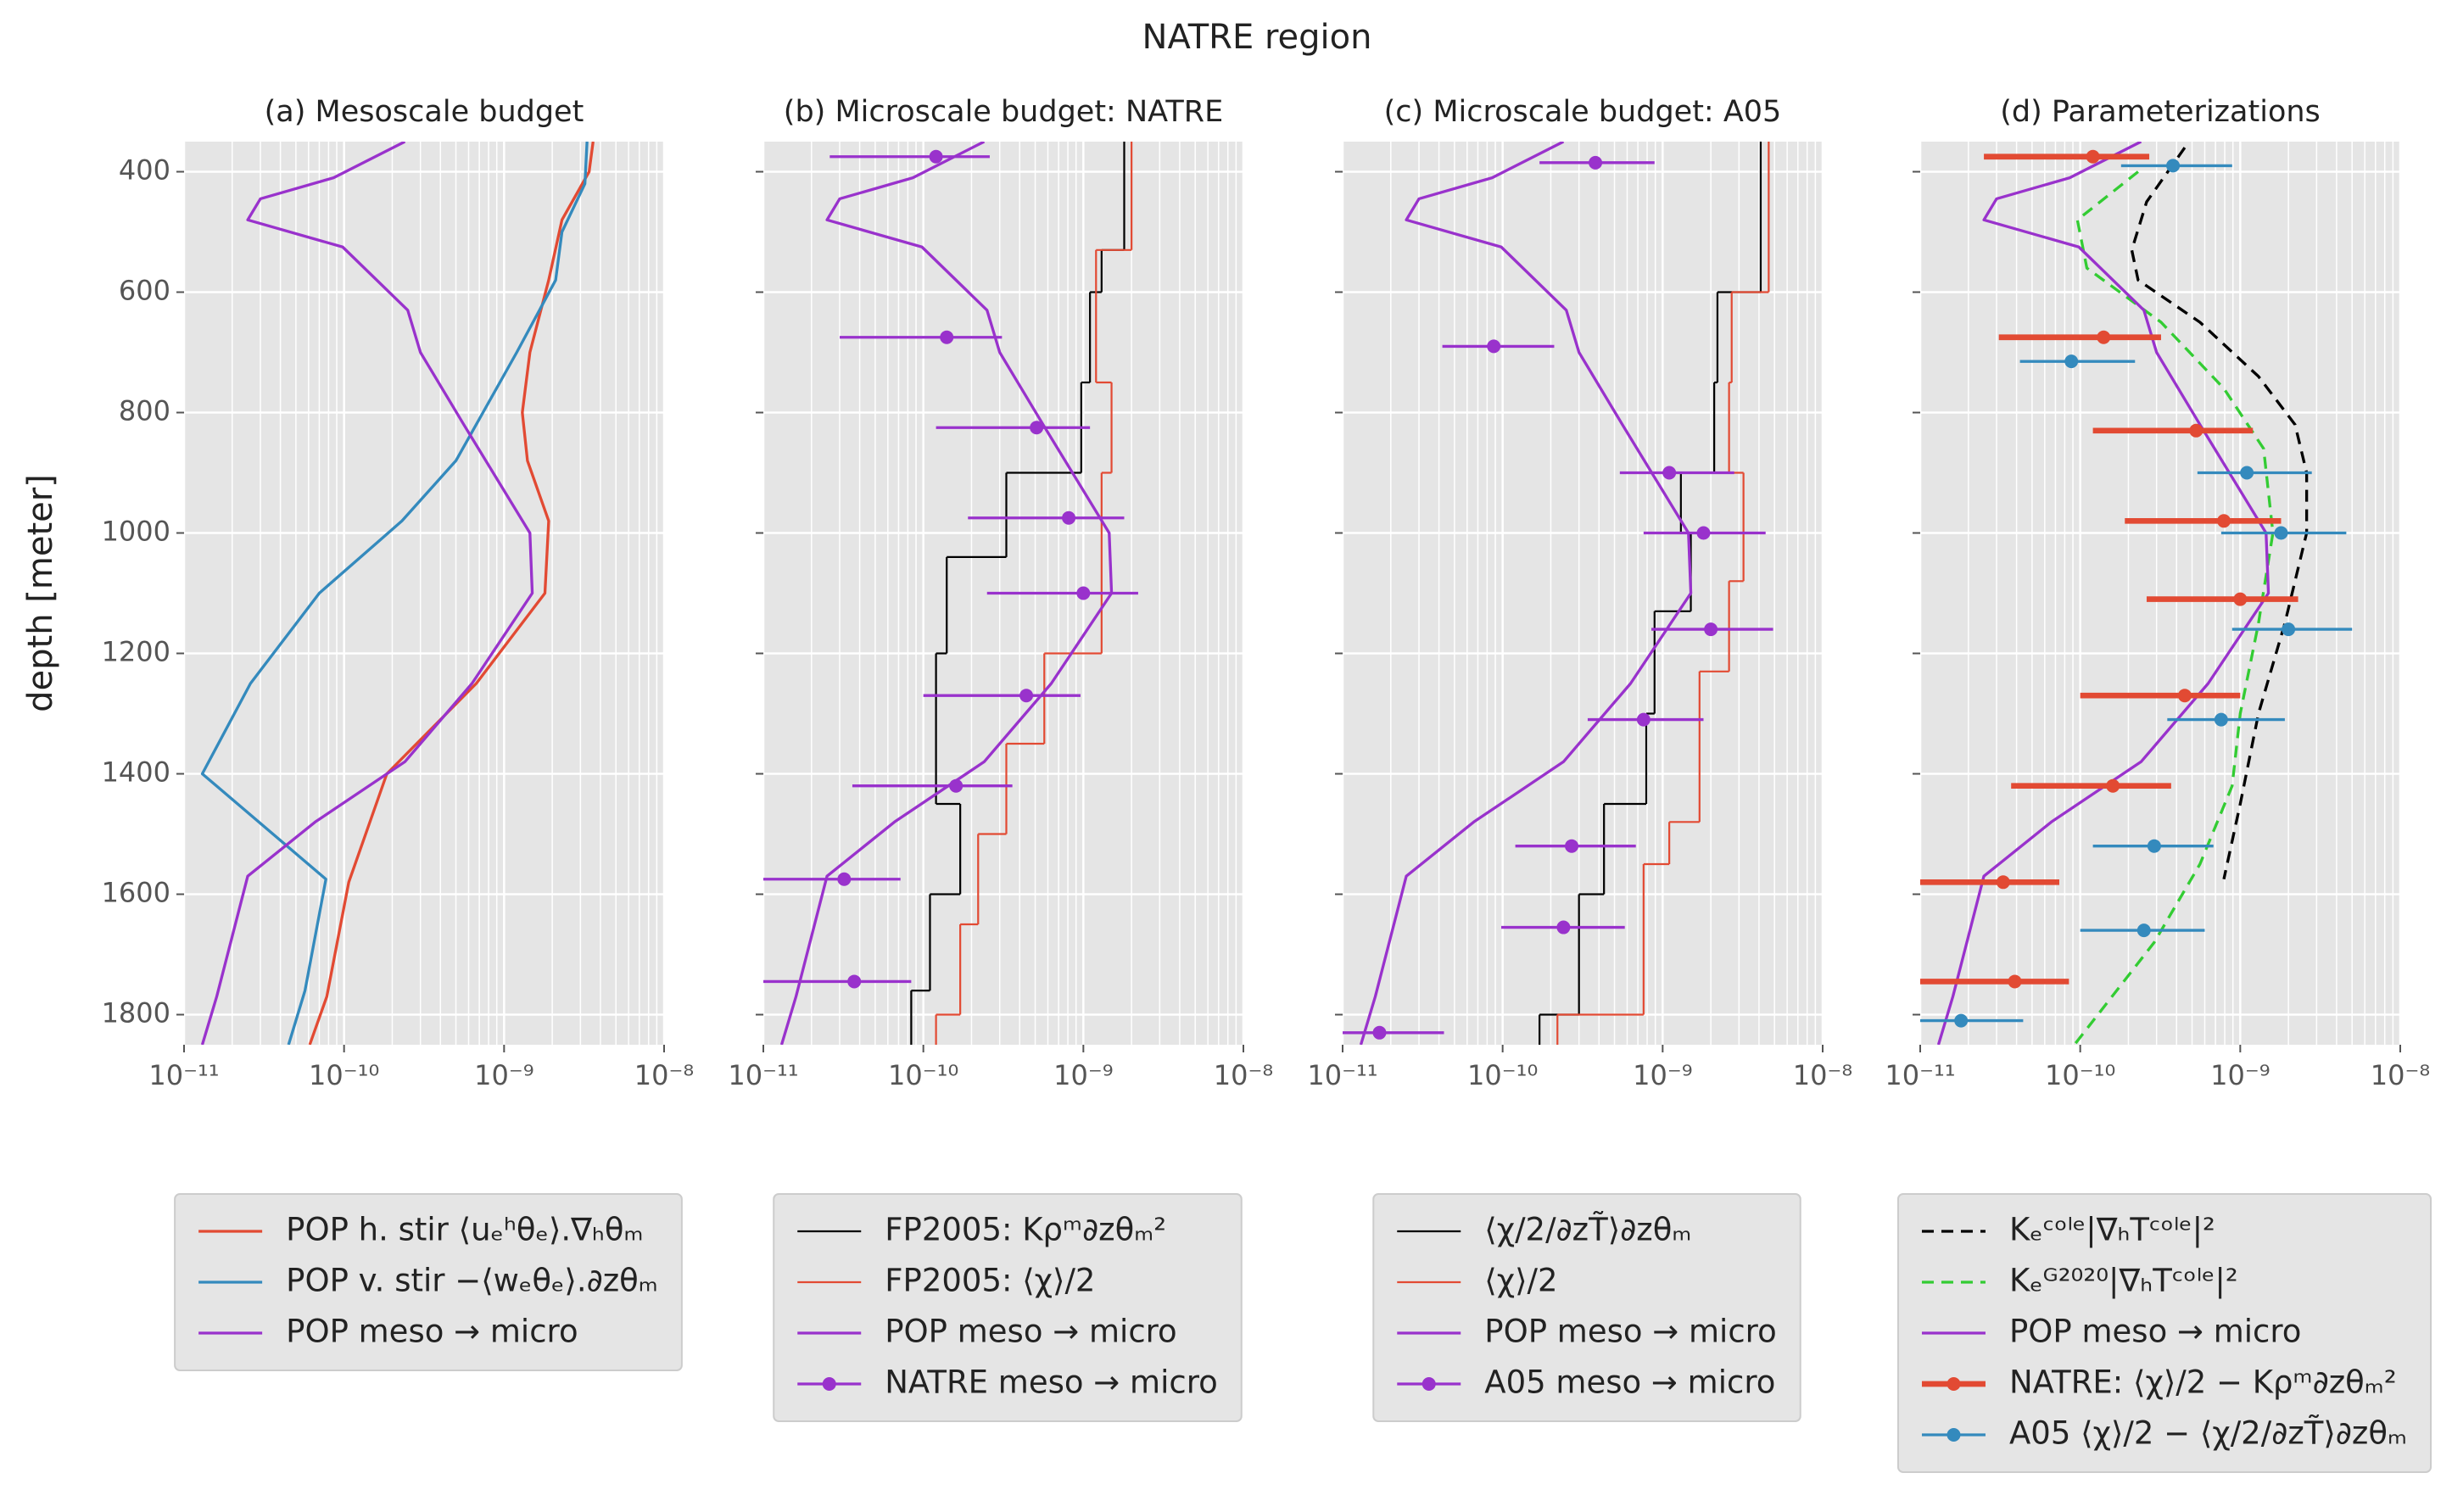 This screenshot has height=1512, width=2452. I want to click on legend-label: ⟨χ/2/∂zT̃⟩∂zθₘ, so click(1587, 1229).